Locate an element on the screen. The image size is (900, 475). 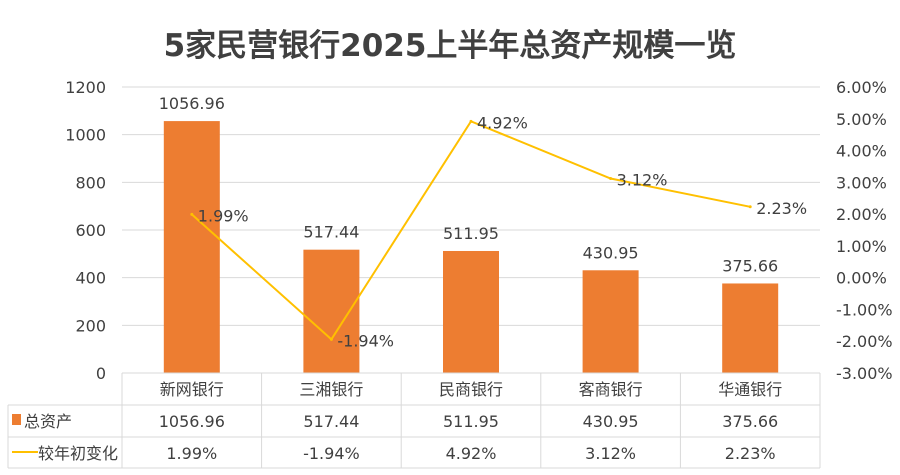
table-cell-line-value: 2.23% is located at coordinates (750, 453).